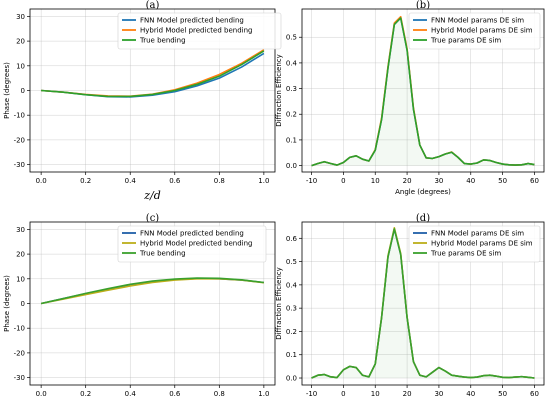 Image resolution: width=550 pixels, height=406 pixels. I want to click on panel-label: (b), so click(423, 5).